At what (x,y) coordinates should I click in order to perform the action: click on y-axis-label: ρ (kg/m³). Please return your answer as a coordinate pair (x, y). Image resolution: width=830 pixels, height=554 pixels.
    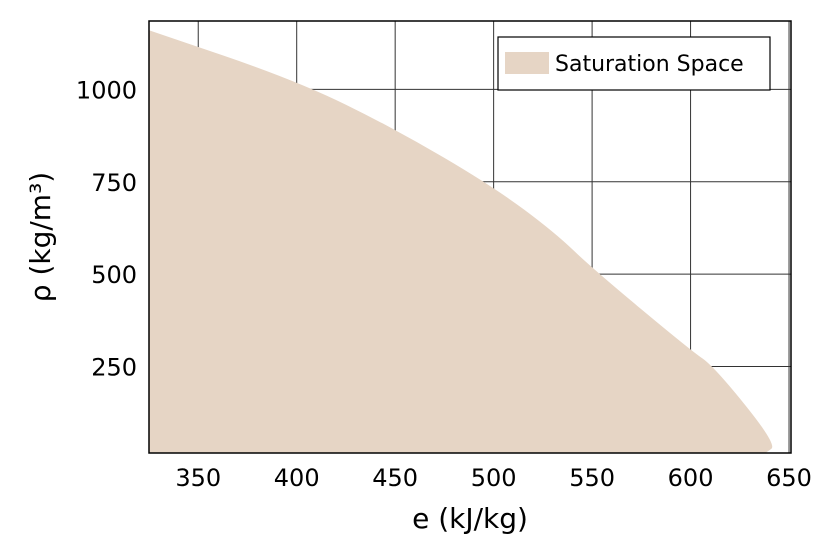
    Looking at the image, I should click on (40, 237).